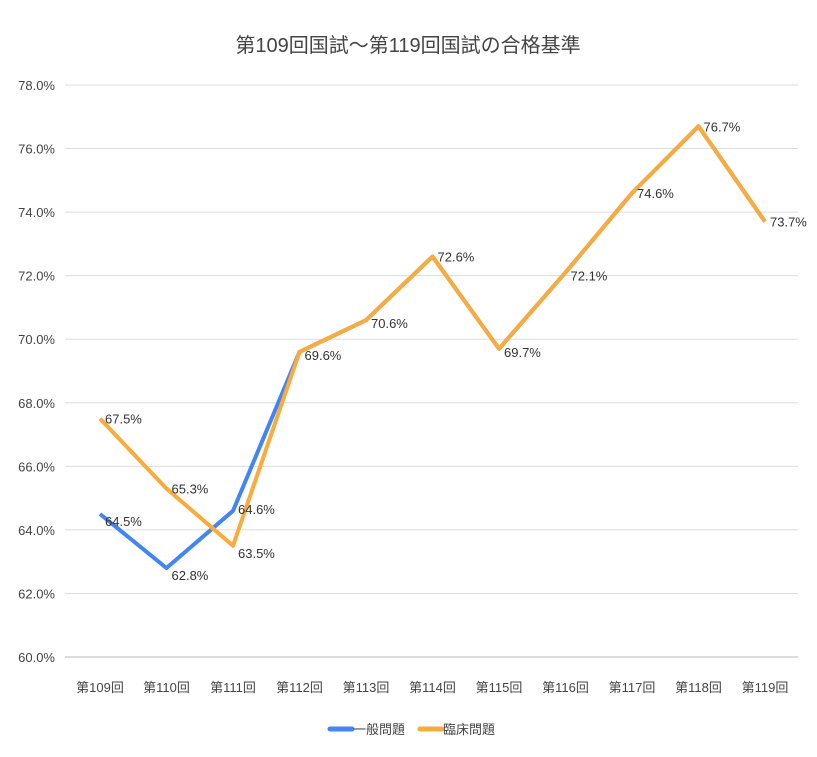 Image resolution: width=817 pixels, height=757 pixels. What do you see at coordinates (36, 212) in the screenshot?
I see `y-tick-label: 74.0%` at bounding box center [36, 212].